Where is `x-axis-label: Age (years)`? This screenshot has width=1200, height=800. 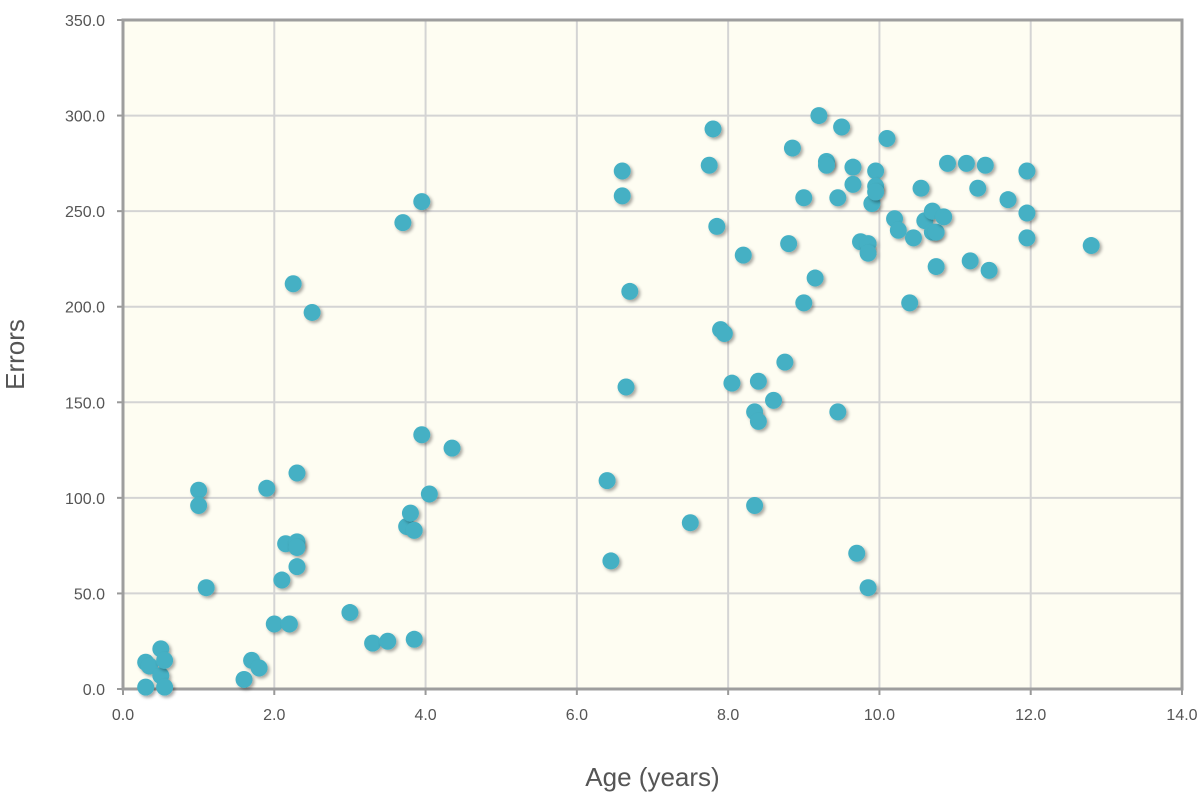 x-axis-label: Age (years) is located at coordinates (652, 777).